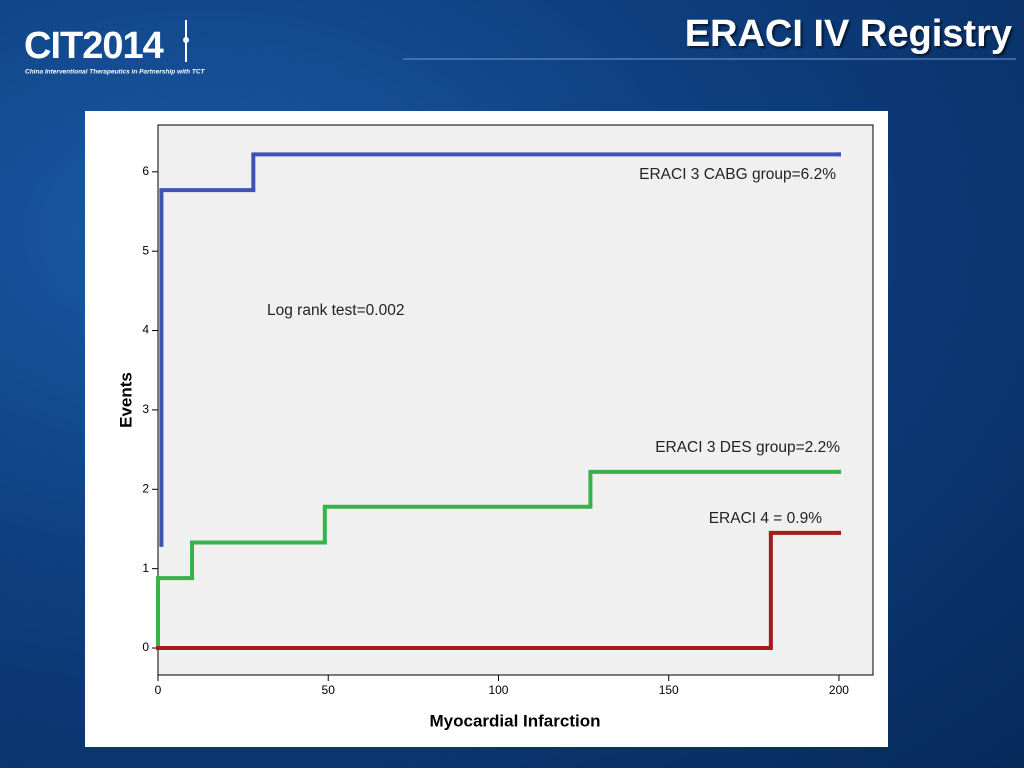  What do you see at coordinates (515, 720) in the screenshot?
I see `x-axis-label: Myocardial Infarction` at bounding box center [515, 720].